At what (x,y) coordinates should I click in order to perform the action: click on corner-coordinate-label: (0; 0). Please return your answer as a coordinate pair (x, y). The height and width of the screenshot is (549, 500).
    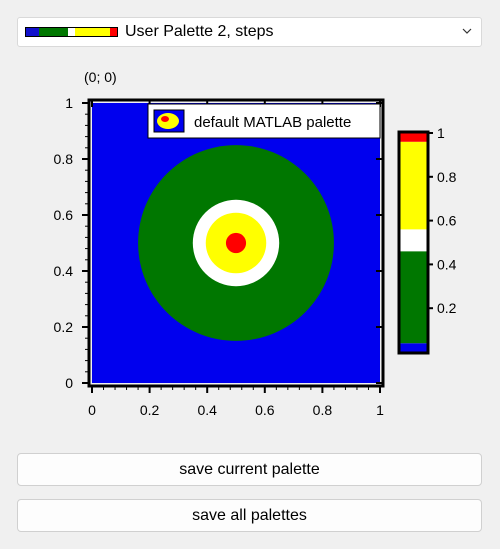
    Looking at the image, I should click on (100, 77).